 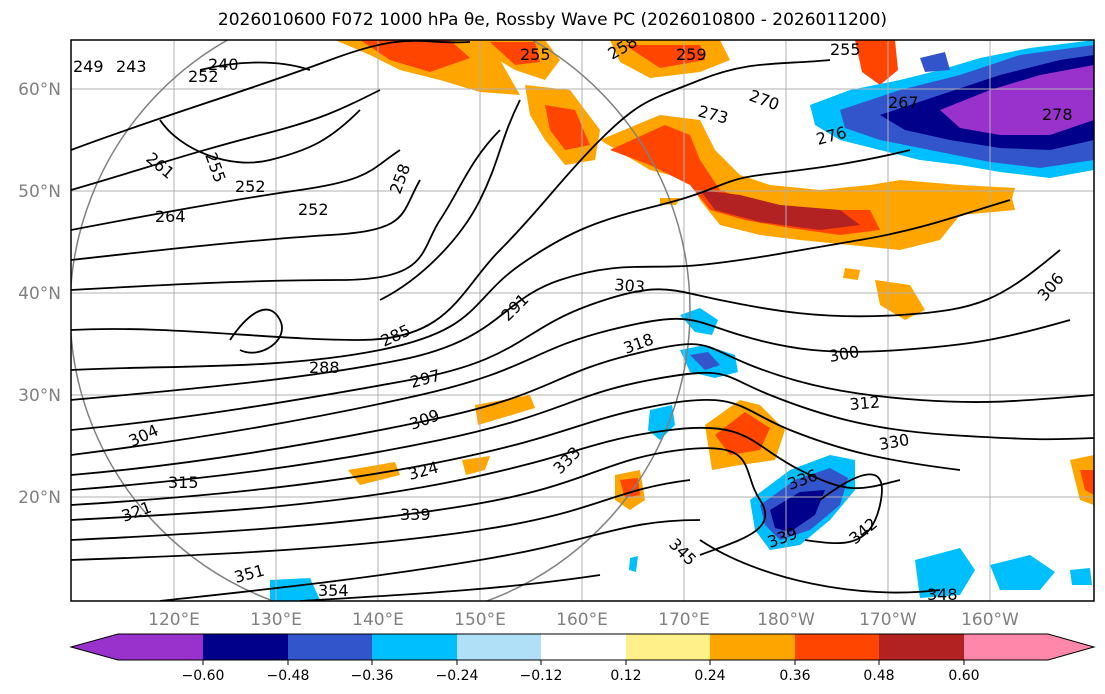 I want to click on contour-label: 259, so click(x=691, y=54).